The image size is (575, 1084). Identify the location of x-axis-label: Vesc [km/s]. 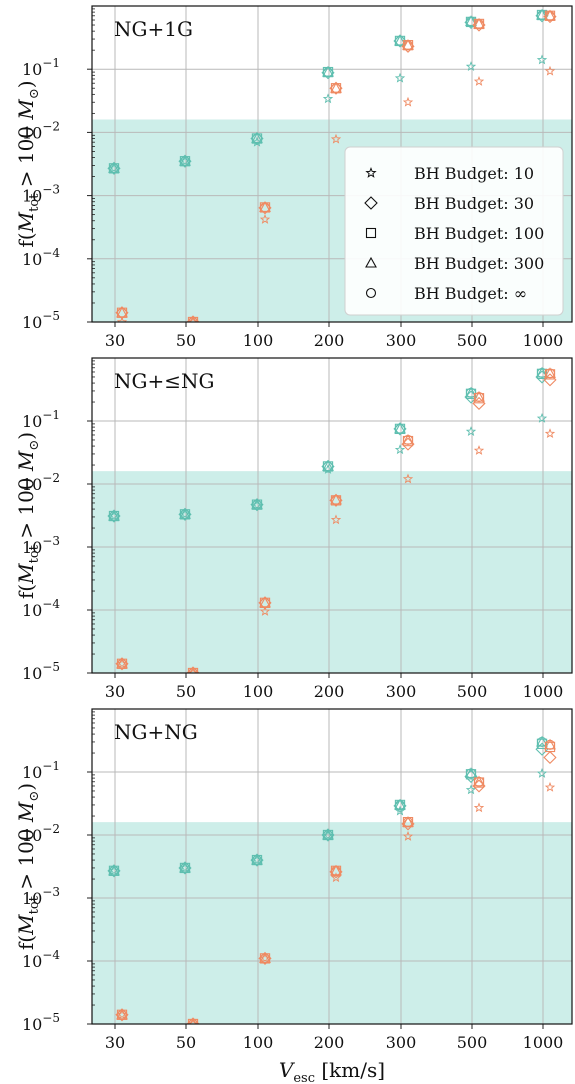
(332, 1071).